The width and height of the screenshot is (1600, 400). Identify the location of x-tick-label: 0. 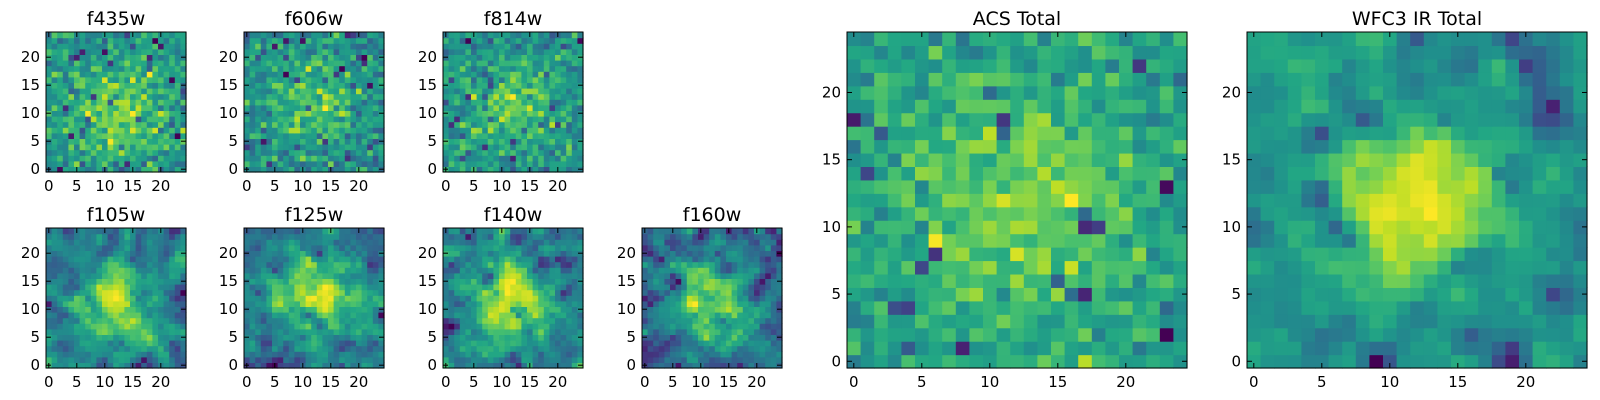
(247, 382).